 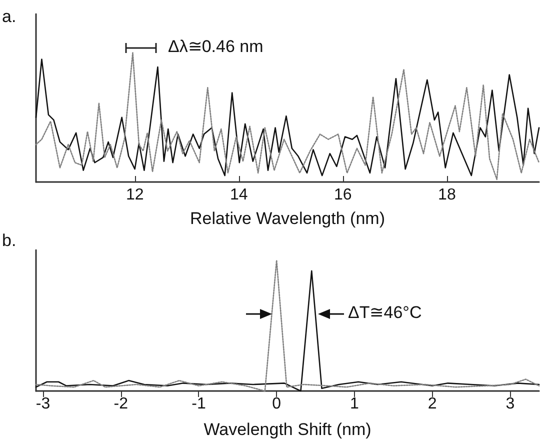 What do you see at coordinates (121, 404) in the screenshot?
I see `x-tick-label: -2` at bounding box center [121, 404].